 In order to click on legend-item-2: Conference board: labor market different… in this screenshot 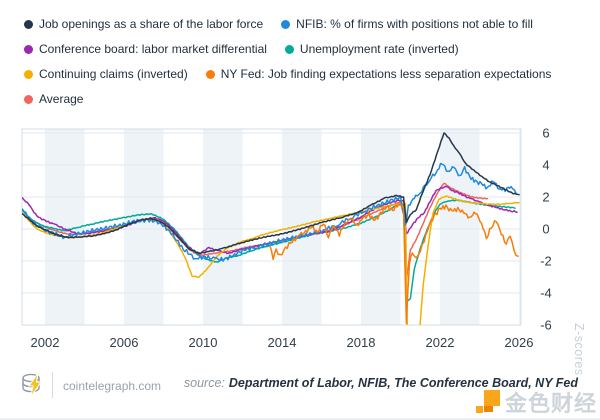, I will do `click(145, 49)`.